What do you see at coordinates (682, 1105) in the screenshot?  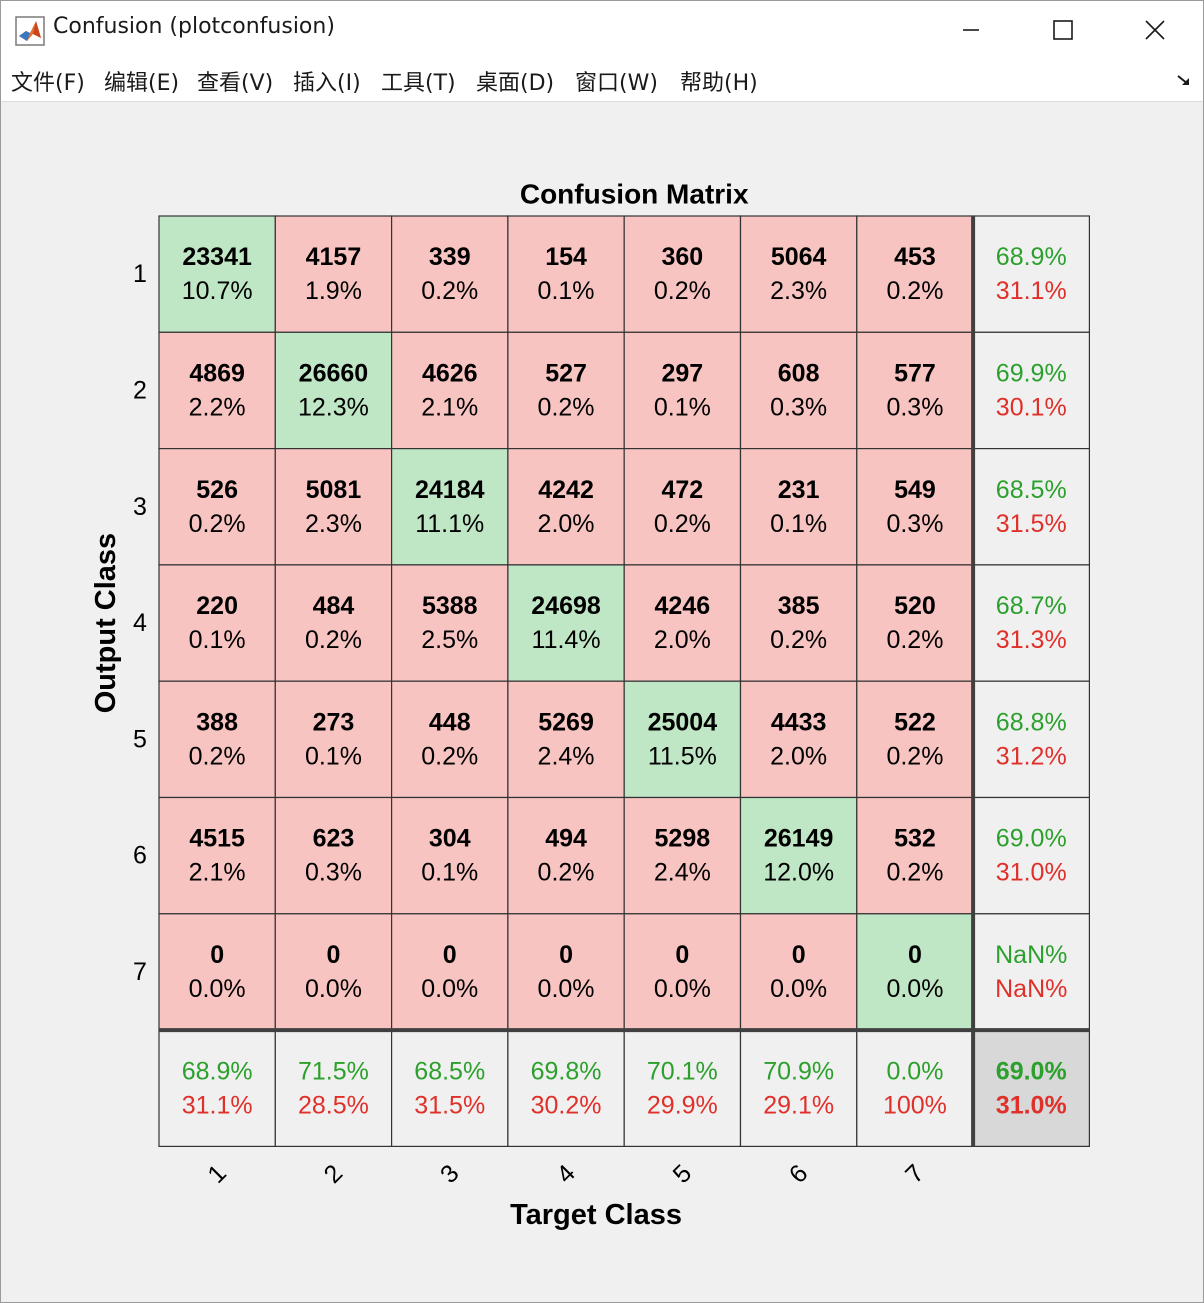 I see `summary-error: 29.9%` at bounding box center [682, 1105].